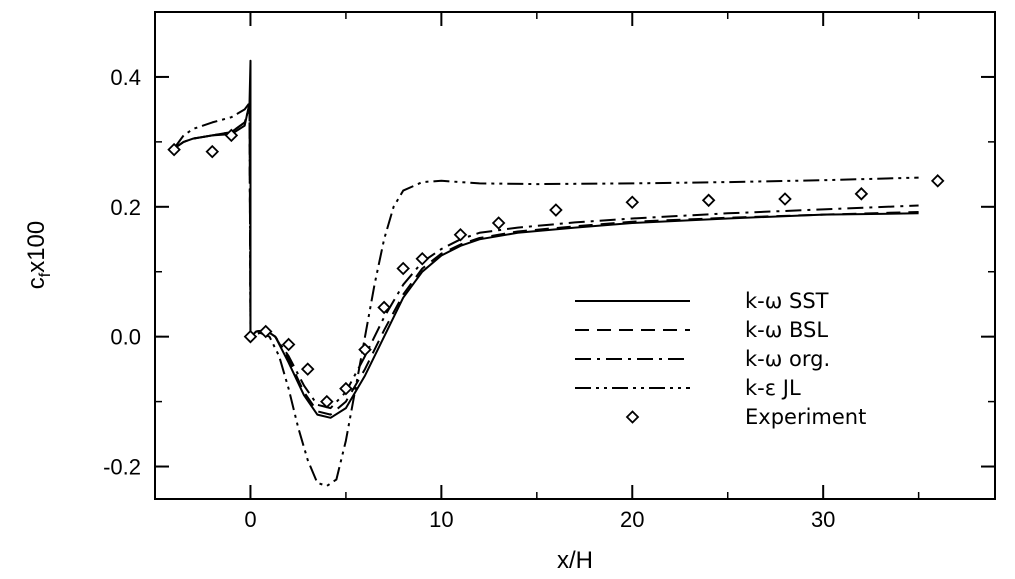 This screenshot has width=1015, height=579. I want to click on x-axis-title: x/H, so click(575, 560).